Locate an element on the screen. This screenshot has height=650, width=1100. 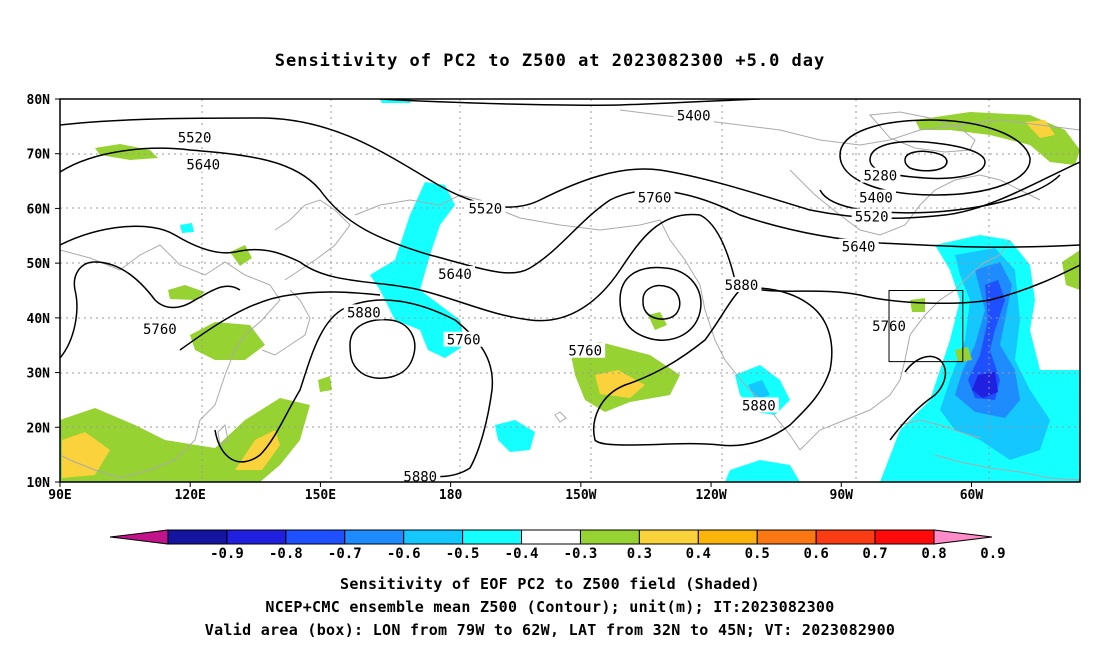
coastline-asia is located at coordinates (170, 361).